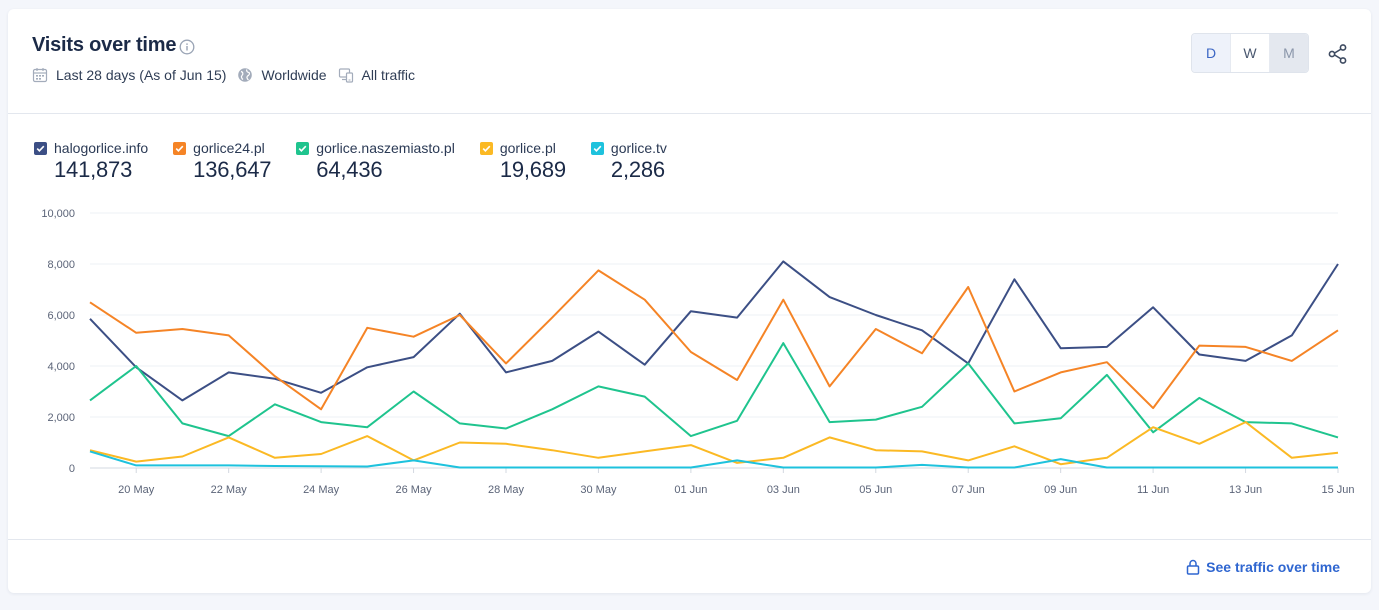  I want to click on granularity-week-button: W, so click(1250, 53).